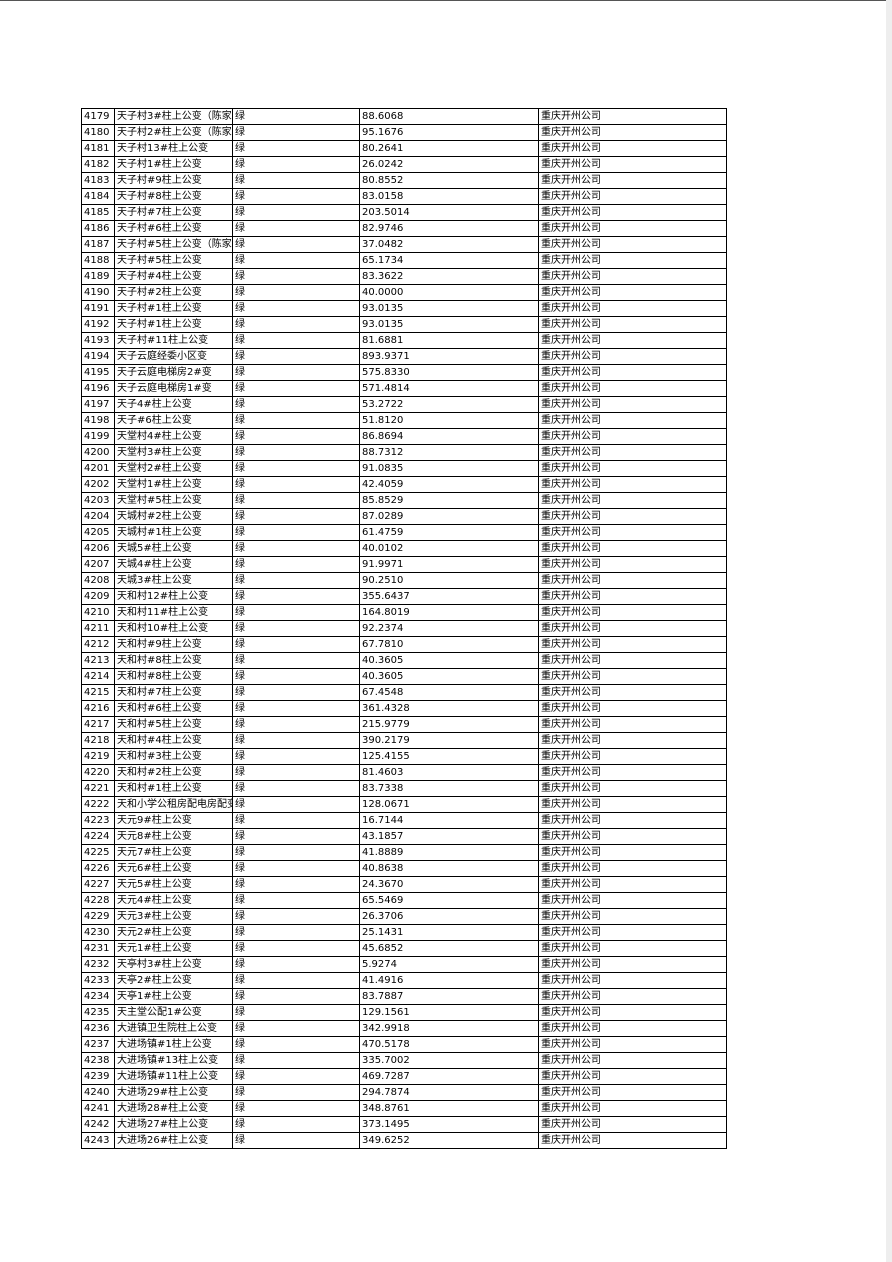 The height and width of the screenshot is (1262, 892). What do you see at coordinates (173, 1108) in the screenshot?
I see `name-cell: 大进场28#柱上公变` at bounding box center [173, 1108].